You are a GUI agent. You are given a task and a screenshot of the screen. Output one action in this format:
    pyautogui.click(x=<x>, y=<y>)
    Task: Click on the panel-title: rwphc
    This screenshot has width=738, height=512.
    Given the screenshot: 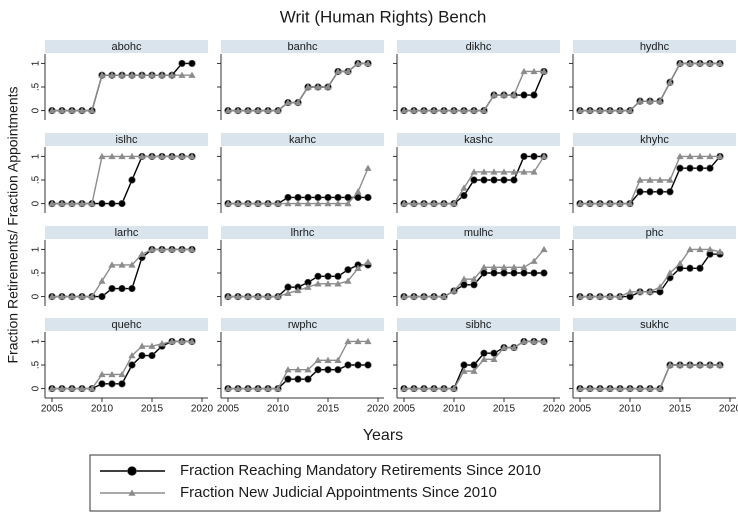 What is the action you would take?
    pyautogui.click(x=303, y=325)
    